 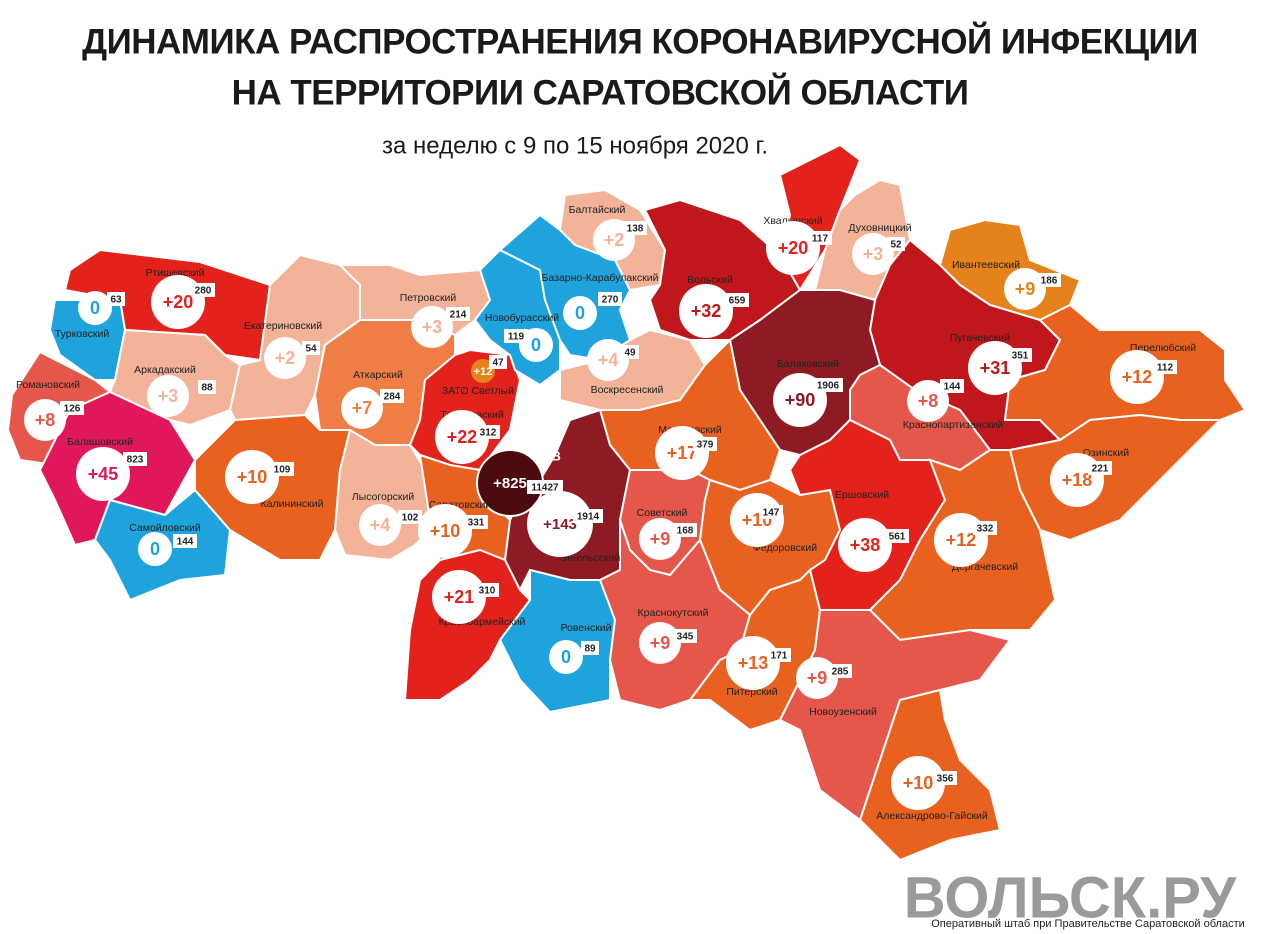 I want to click on total-value: 214, so click(x=458, y=315).